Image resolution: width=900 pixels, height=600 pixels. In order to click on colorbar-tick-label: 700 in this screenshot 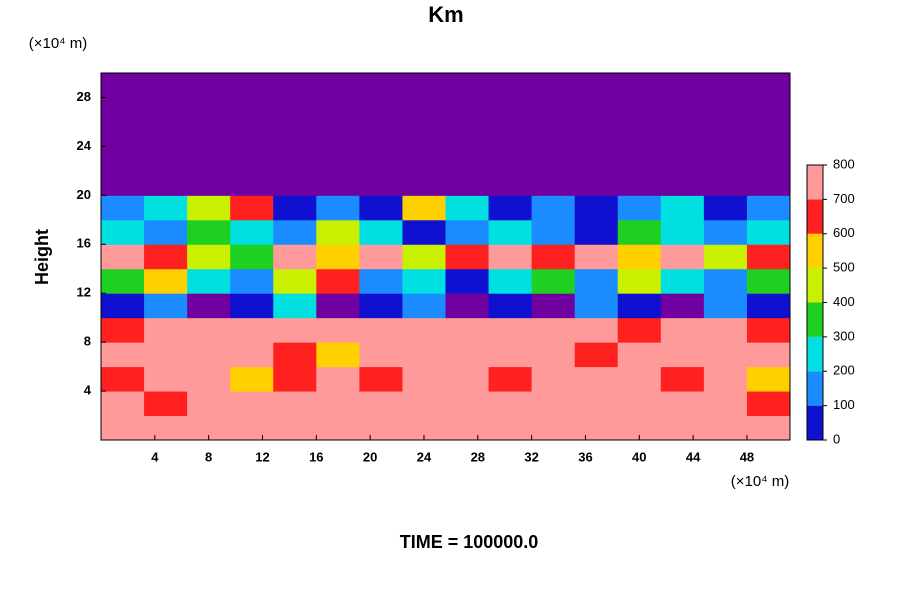, I will do `click(844, 198)`.